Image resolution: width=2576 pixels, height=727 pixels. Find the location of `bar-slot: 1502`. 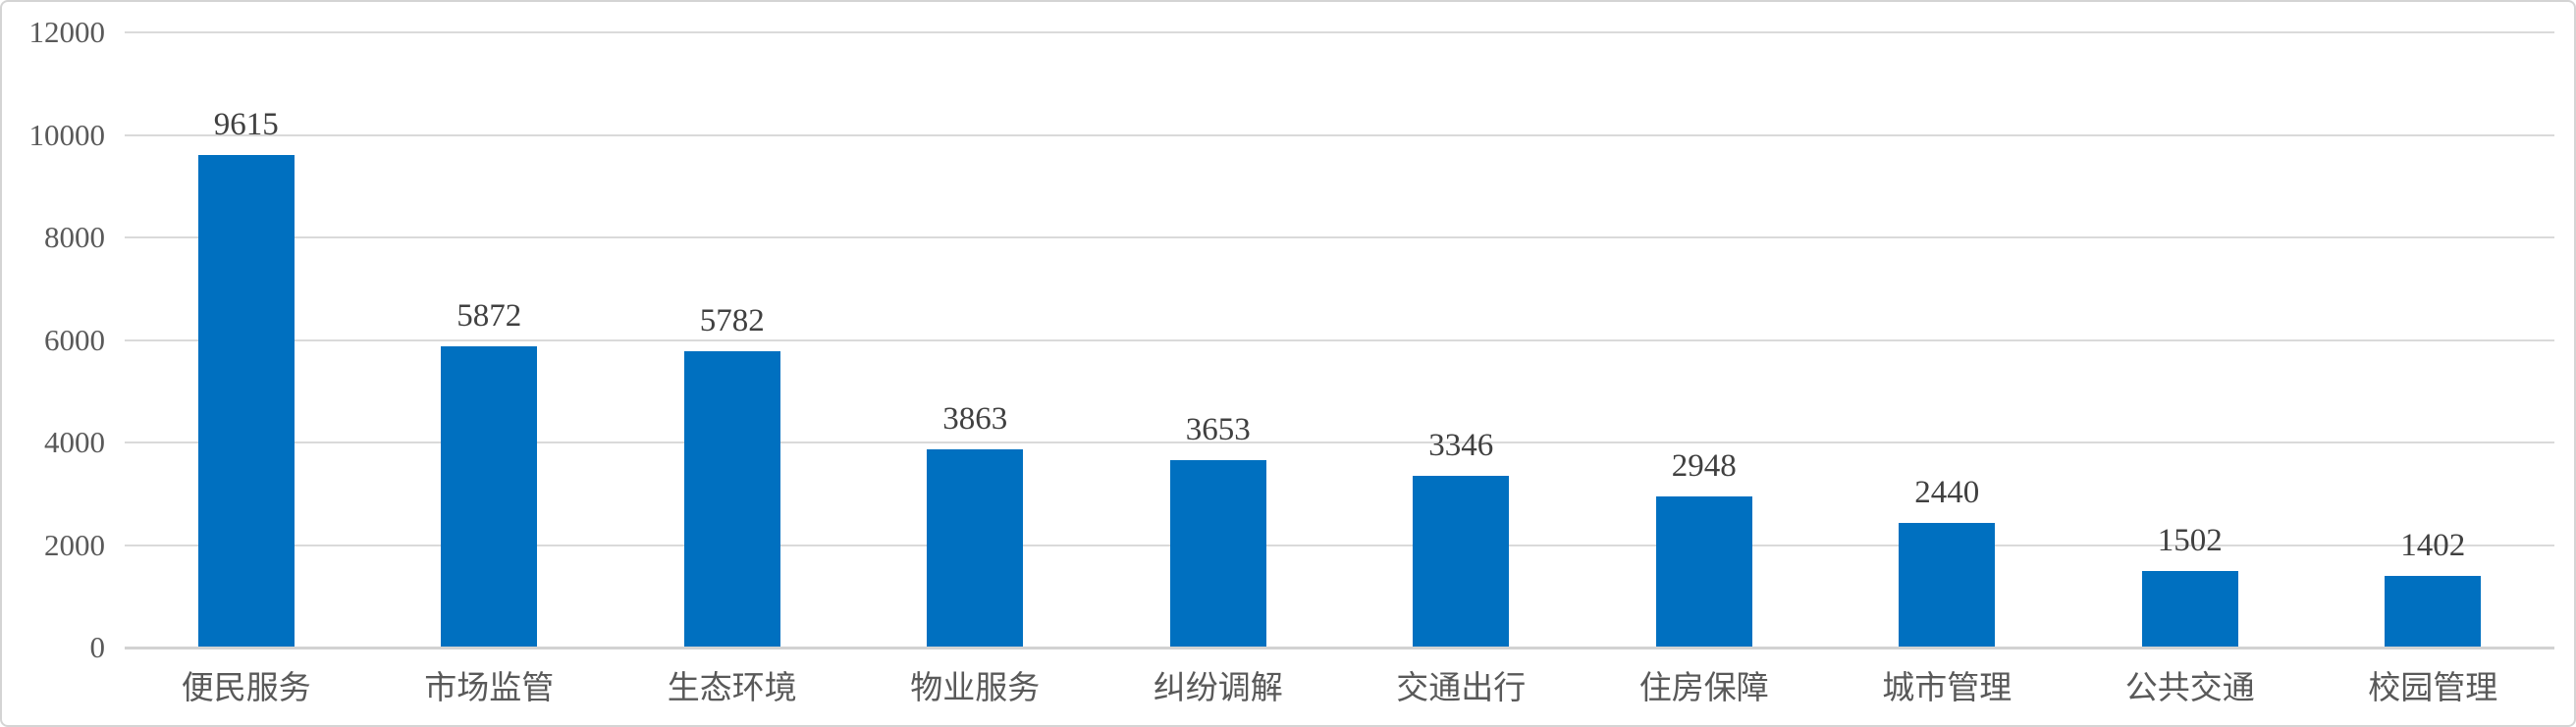

bar-slot: 1502 is located at coordinates (2190, 340).